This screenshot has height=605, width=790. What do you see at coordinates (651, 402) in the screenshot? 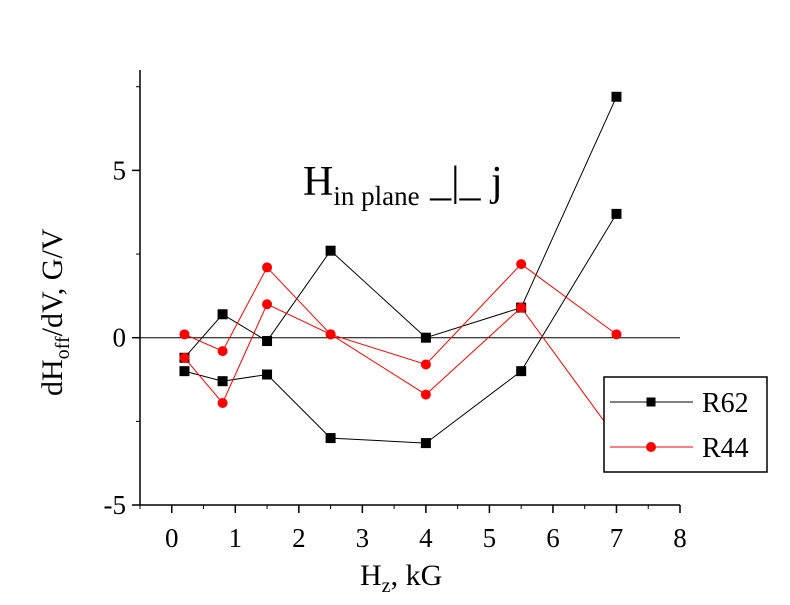
I see `legend-marker-r62` at bounding box center [651, 402].